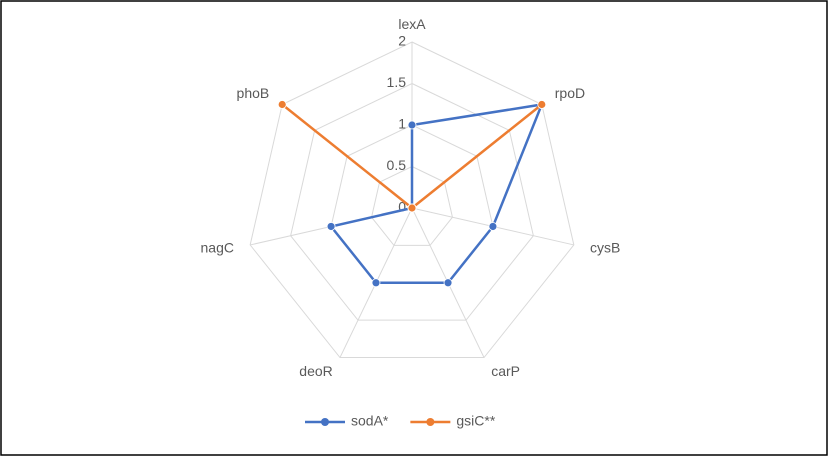  Describe the element at coordinates (397, 165) in the screenshot. I see `r-tick-label: 0.5` at that location.